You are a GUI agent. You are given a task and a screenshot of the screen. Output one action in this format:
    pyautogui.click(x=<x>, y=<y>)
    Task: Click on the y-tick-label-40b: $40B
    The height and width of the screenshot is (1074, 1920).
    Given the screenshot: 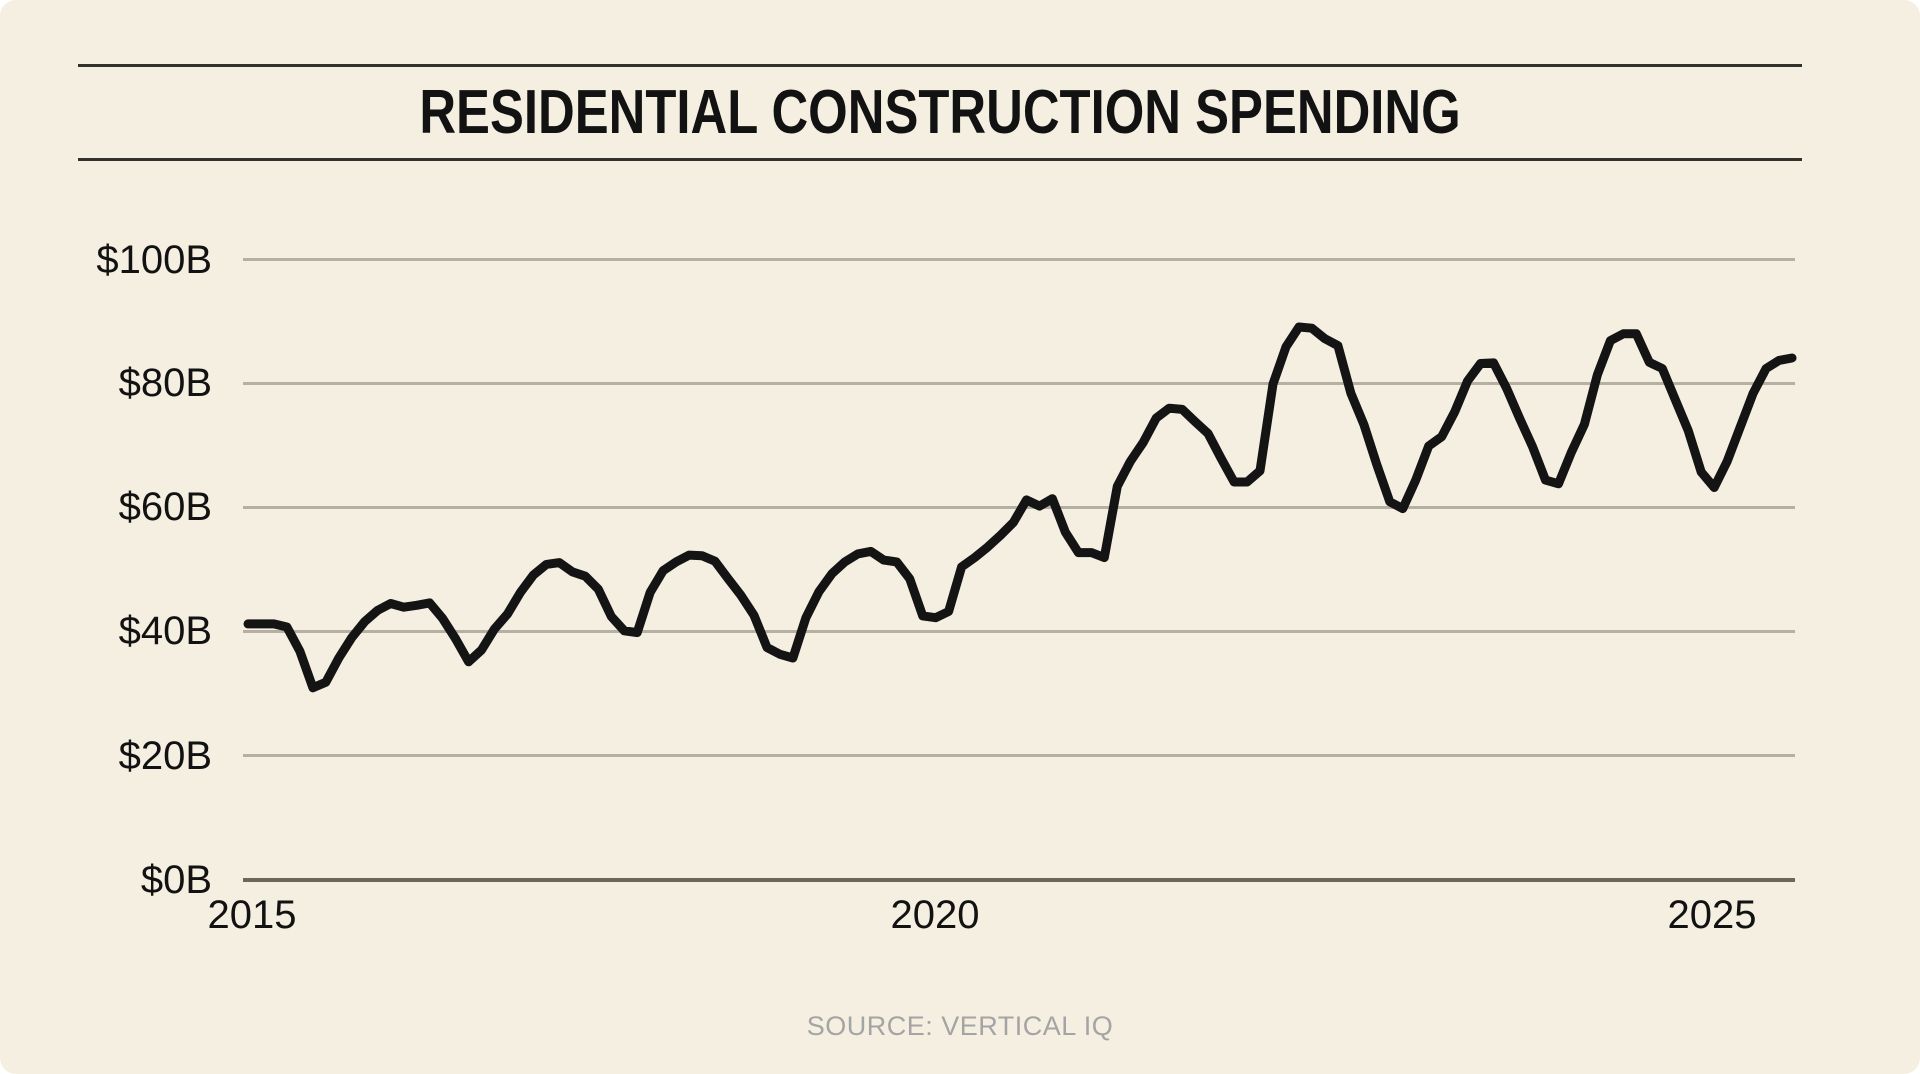 What is the action you would take?
    pyautogui.click(x=165, y=631)
    